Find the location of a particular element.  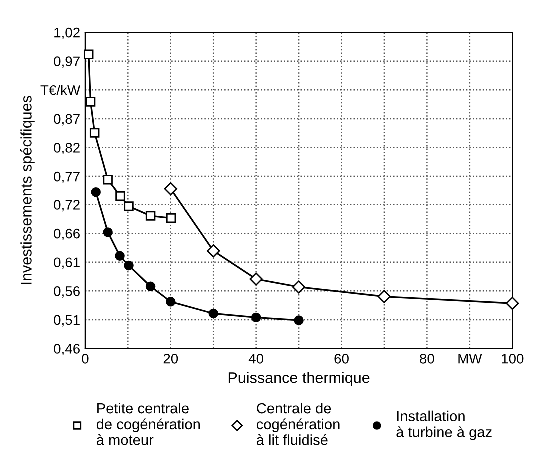

y-tick-label: 0,82 is located at coordinates (67, 149).